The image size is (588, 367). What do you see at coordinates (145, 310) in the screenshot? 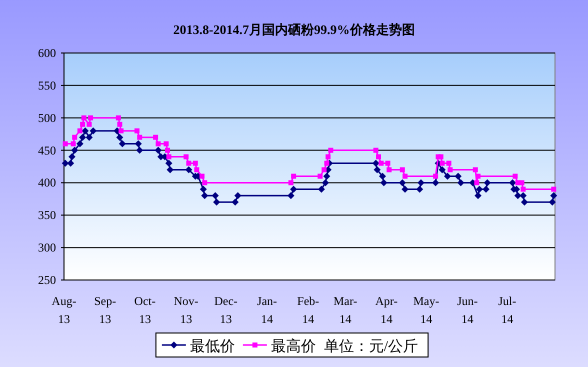
I see `x-tick-label: Oct-13` at bounding box center [145, 310].